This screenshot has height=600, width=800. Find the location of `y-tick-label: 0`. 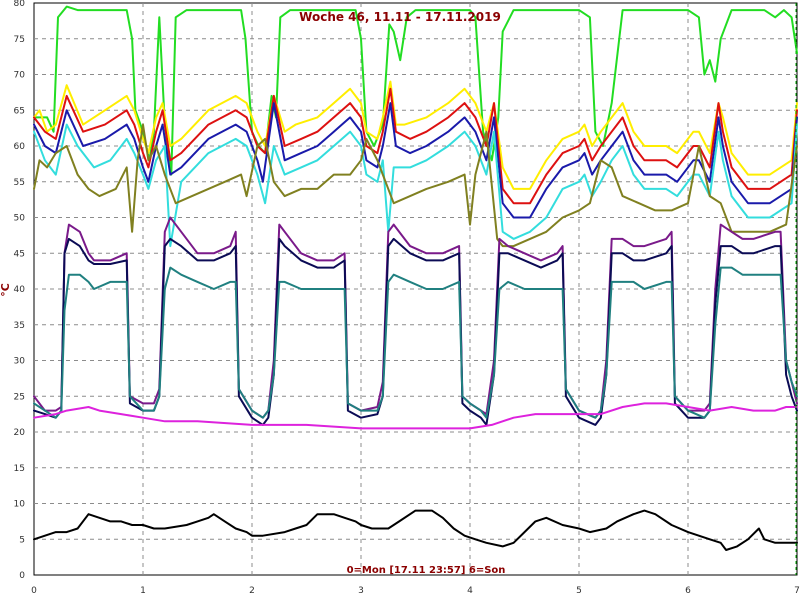

y-tick-label: 0 is located at coordinates (22, 576).